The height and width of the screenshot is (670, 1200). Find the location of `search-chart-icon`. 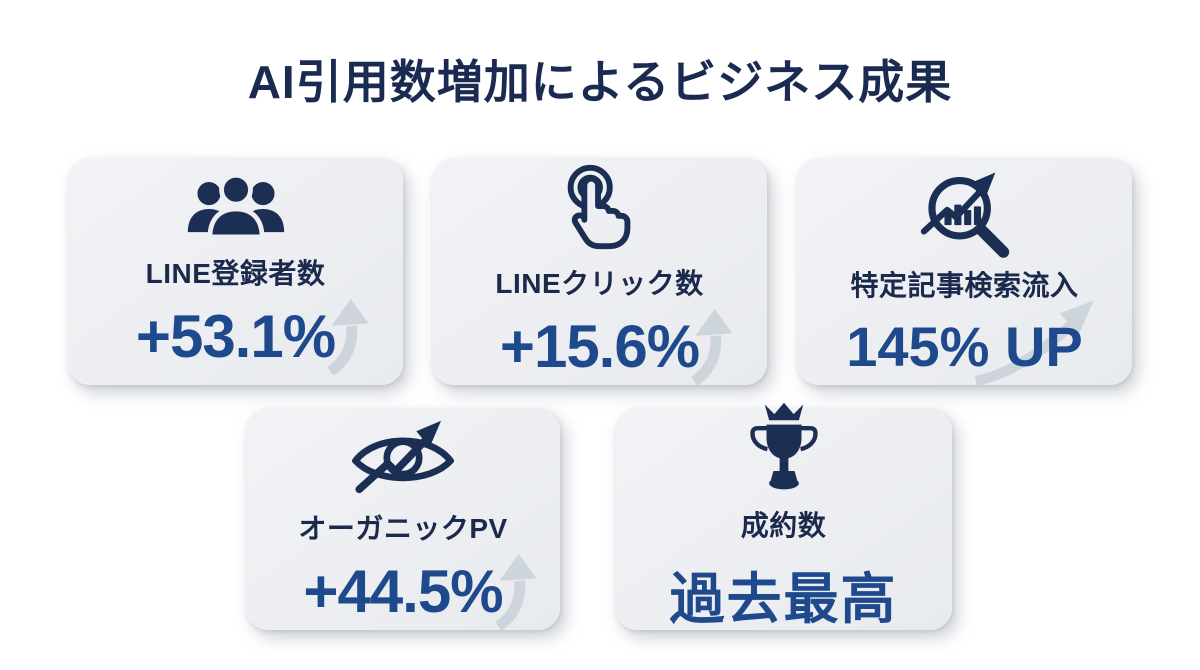

search-chart-icon is located at coordinates (964, 215).